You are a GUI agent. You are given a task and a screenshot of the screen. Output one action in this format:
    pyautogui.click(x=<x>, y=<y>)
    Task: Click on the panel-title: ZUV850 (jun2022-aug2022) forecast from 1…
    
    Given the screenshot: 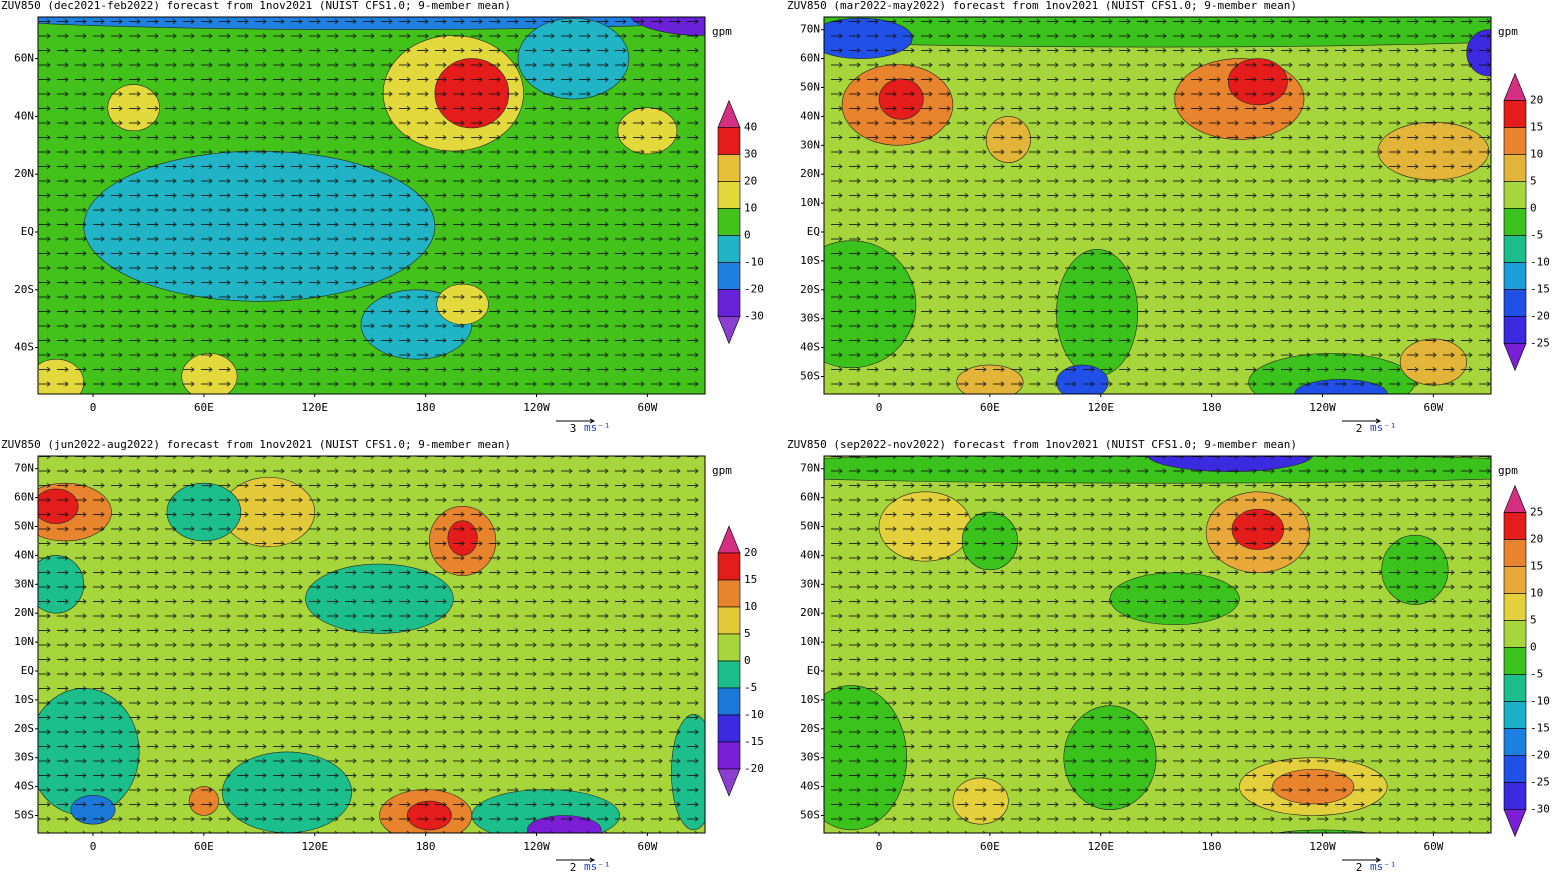 What is the action you would take?
    pyautogui.click(x=256, y=444)
    